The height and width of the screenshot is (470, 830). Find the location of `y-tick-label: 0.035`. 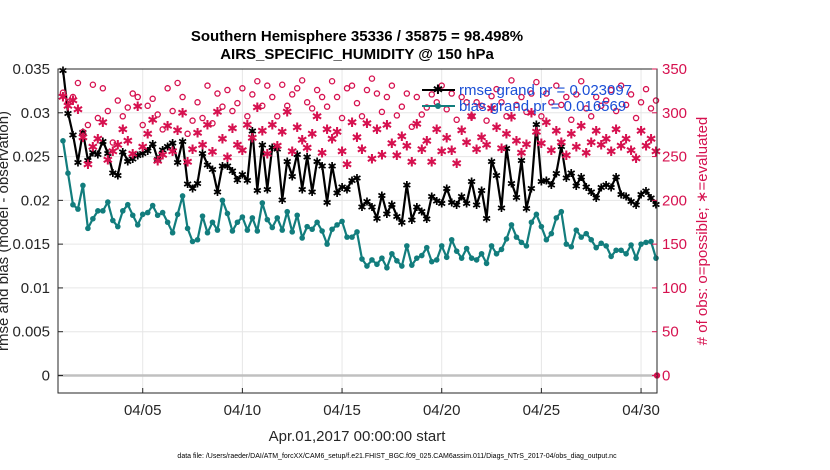

y-tick-label: 0.035 is located at coordinates (31, 69).